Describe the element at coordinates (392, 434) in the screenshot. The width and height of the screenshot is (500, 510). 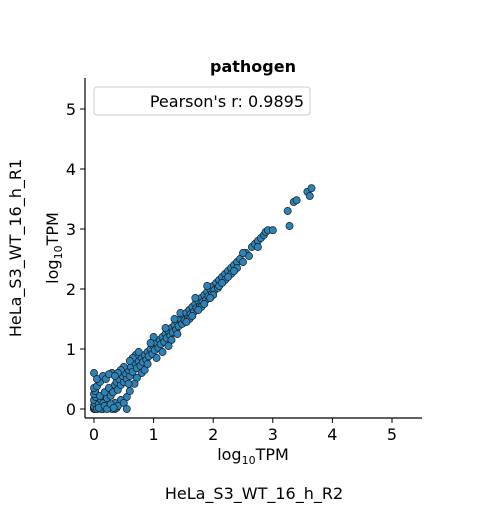
I see `x-tick-label: 5` at that location.